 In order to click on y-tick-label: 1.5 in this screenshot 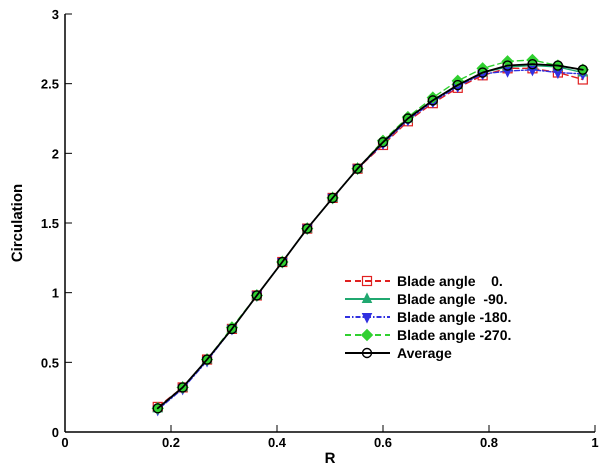, I will do `click(49, 223)`.